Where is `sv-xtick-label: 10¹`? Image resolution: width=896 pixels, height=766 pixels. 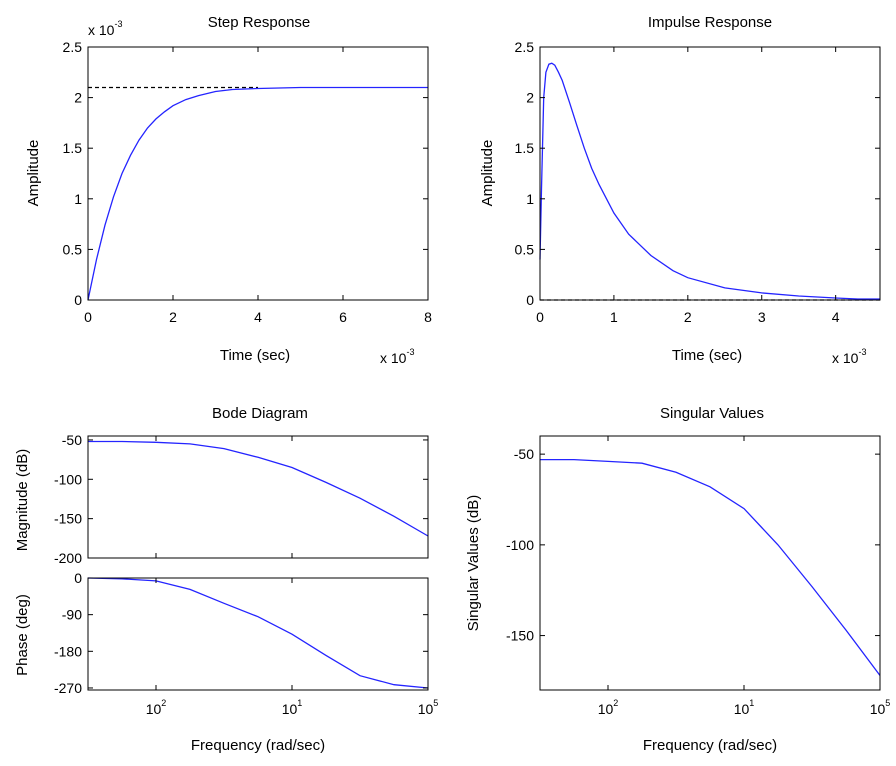 sv-xtick-label: 10¹ is located at coordinates (744, 707).